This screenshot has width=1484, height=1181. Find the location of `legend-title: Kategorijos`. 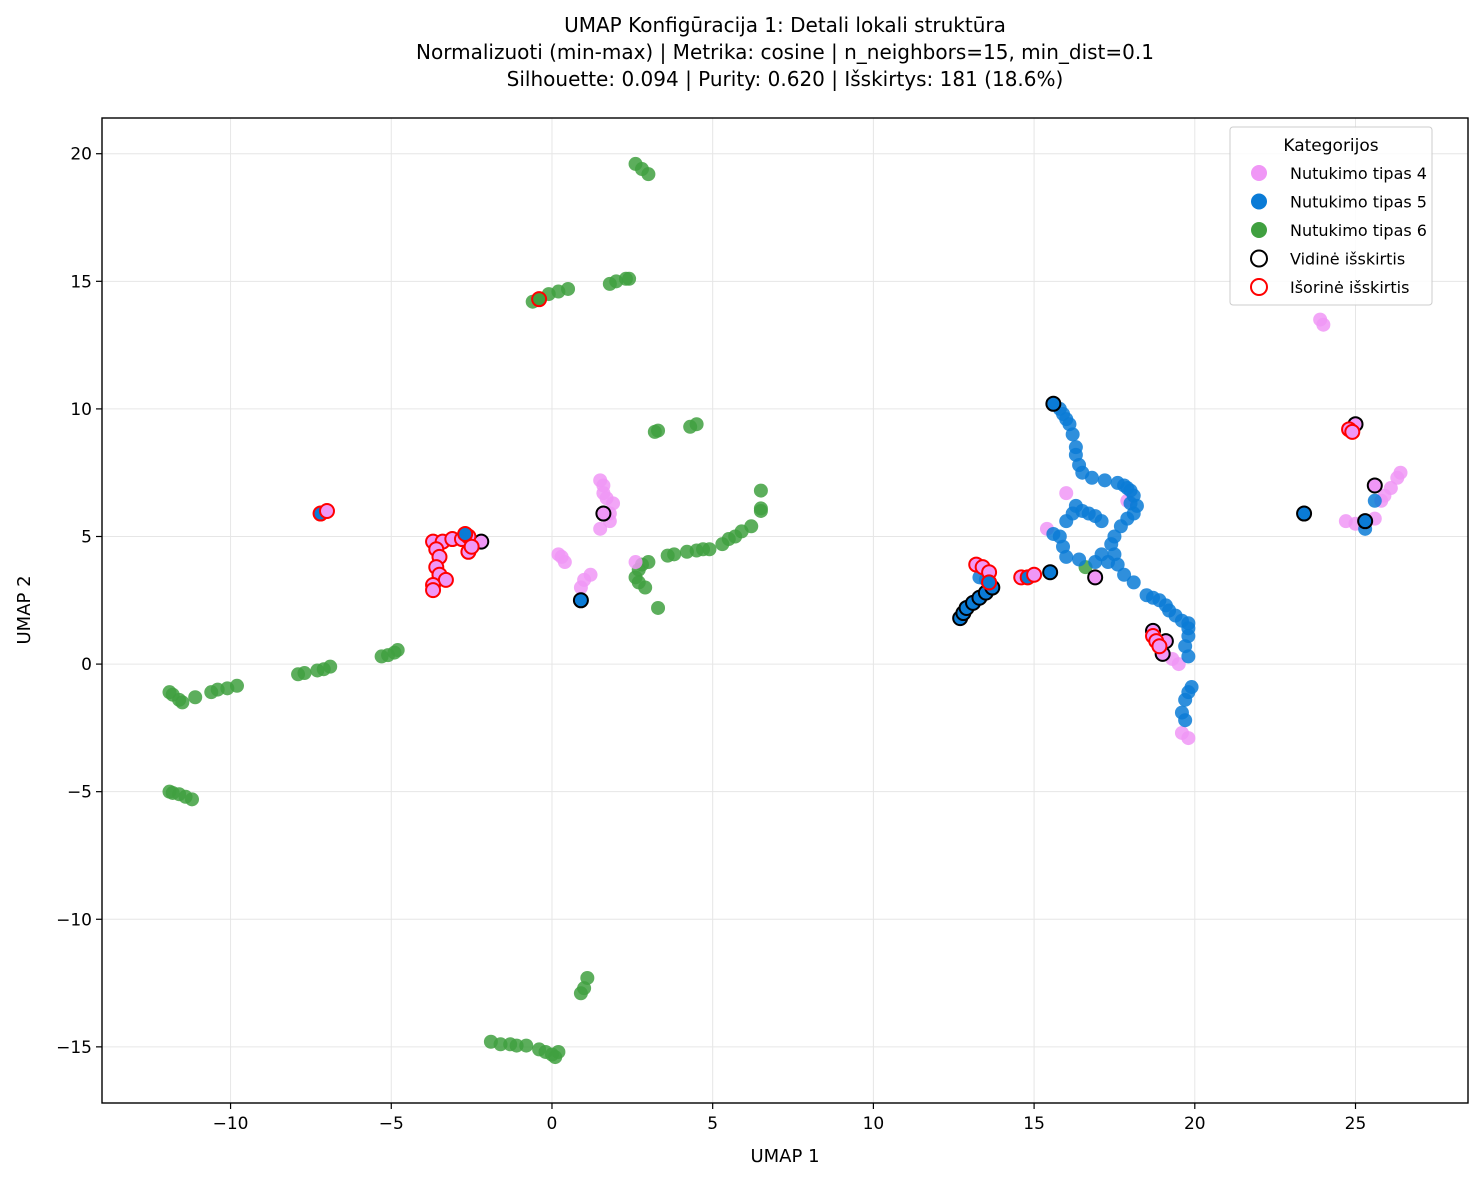

legend-title: Kategorijos is located at coordinates (1330, 146).